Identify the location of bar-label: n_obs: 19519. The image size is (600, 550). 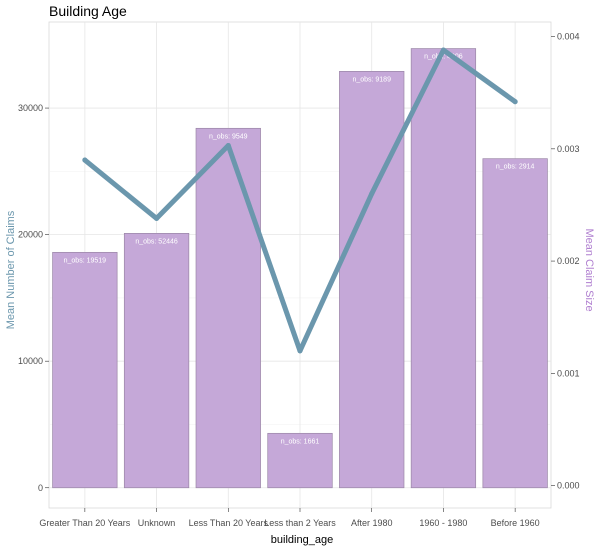
(85, 260).